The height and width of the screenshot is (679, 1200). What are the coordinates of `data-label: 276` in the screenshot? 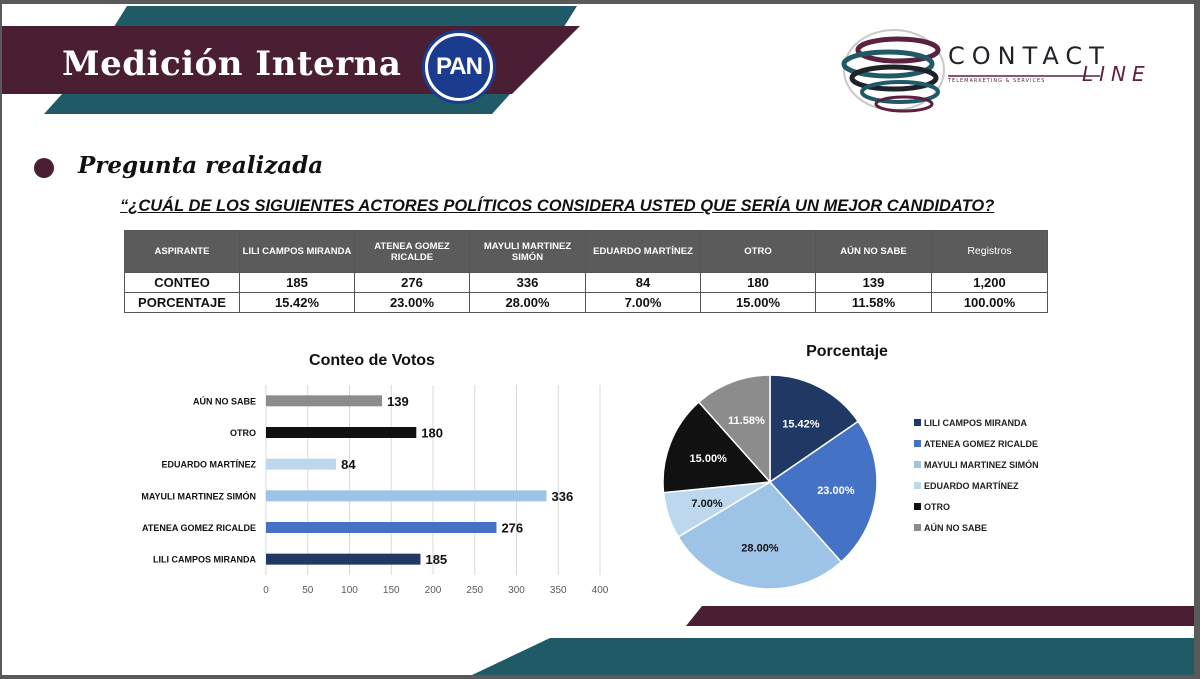 It's located at (512, 528).